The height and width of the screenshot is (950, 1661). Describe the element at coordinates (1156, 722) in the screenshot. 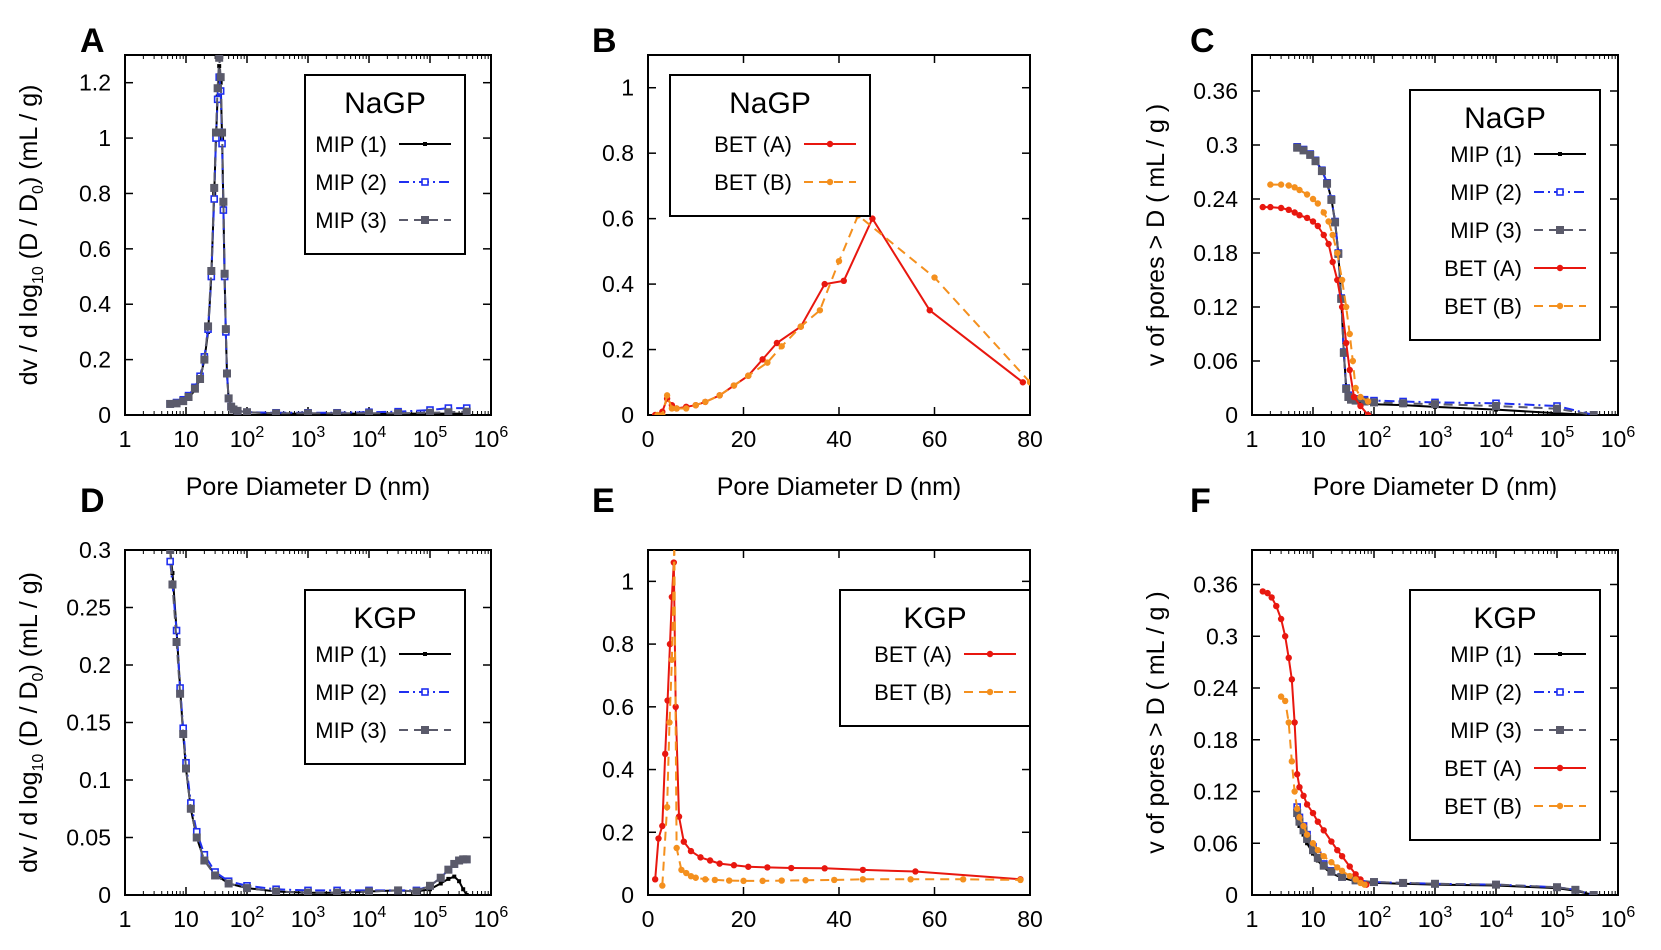

I see `y-axis-title: v of pores > D ( mL / g )` at that location.